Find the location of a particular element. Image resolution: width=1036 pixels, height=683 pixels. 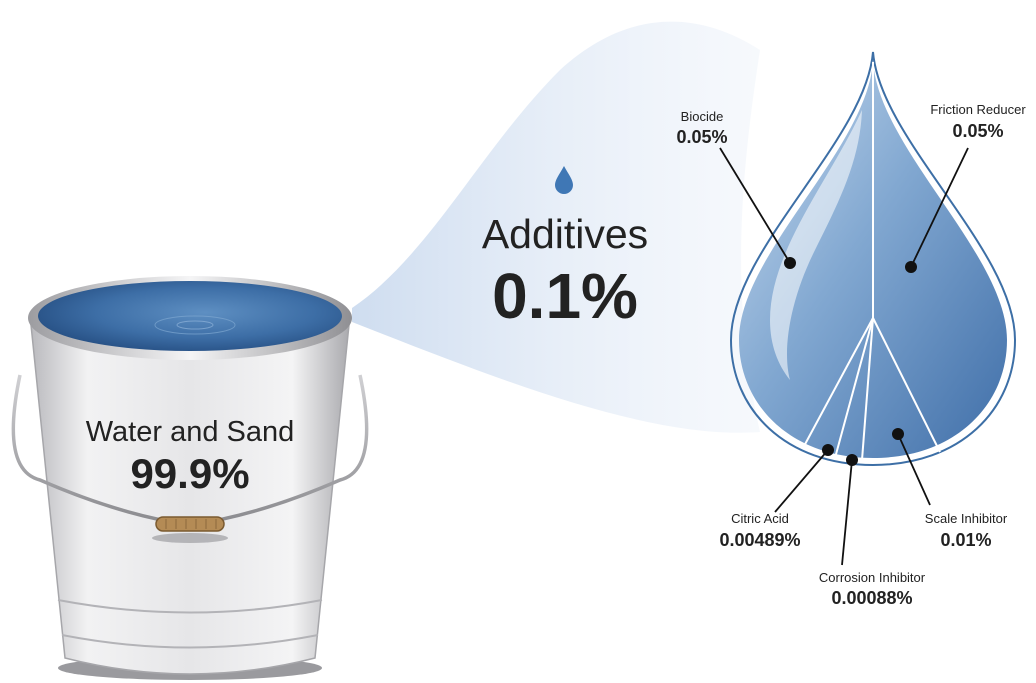

corrosion-inhibitor-dot is located at coordinates (852, 460).